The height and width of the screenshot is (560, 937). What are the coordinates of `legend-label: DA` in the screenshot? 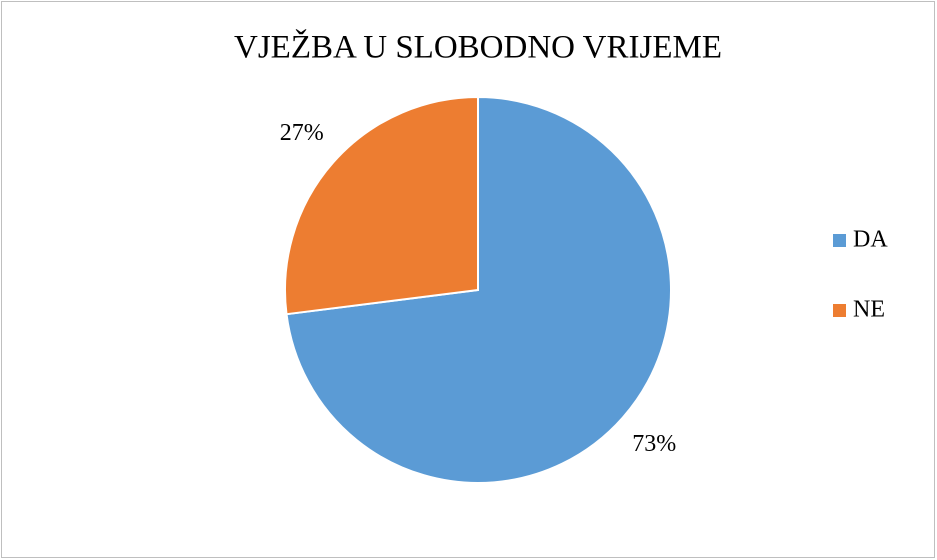 It's located at (870, 240).